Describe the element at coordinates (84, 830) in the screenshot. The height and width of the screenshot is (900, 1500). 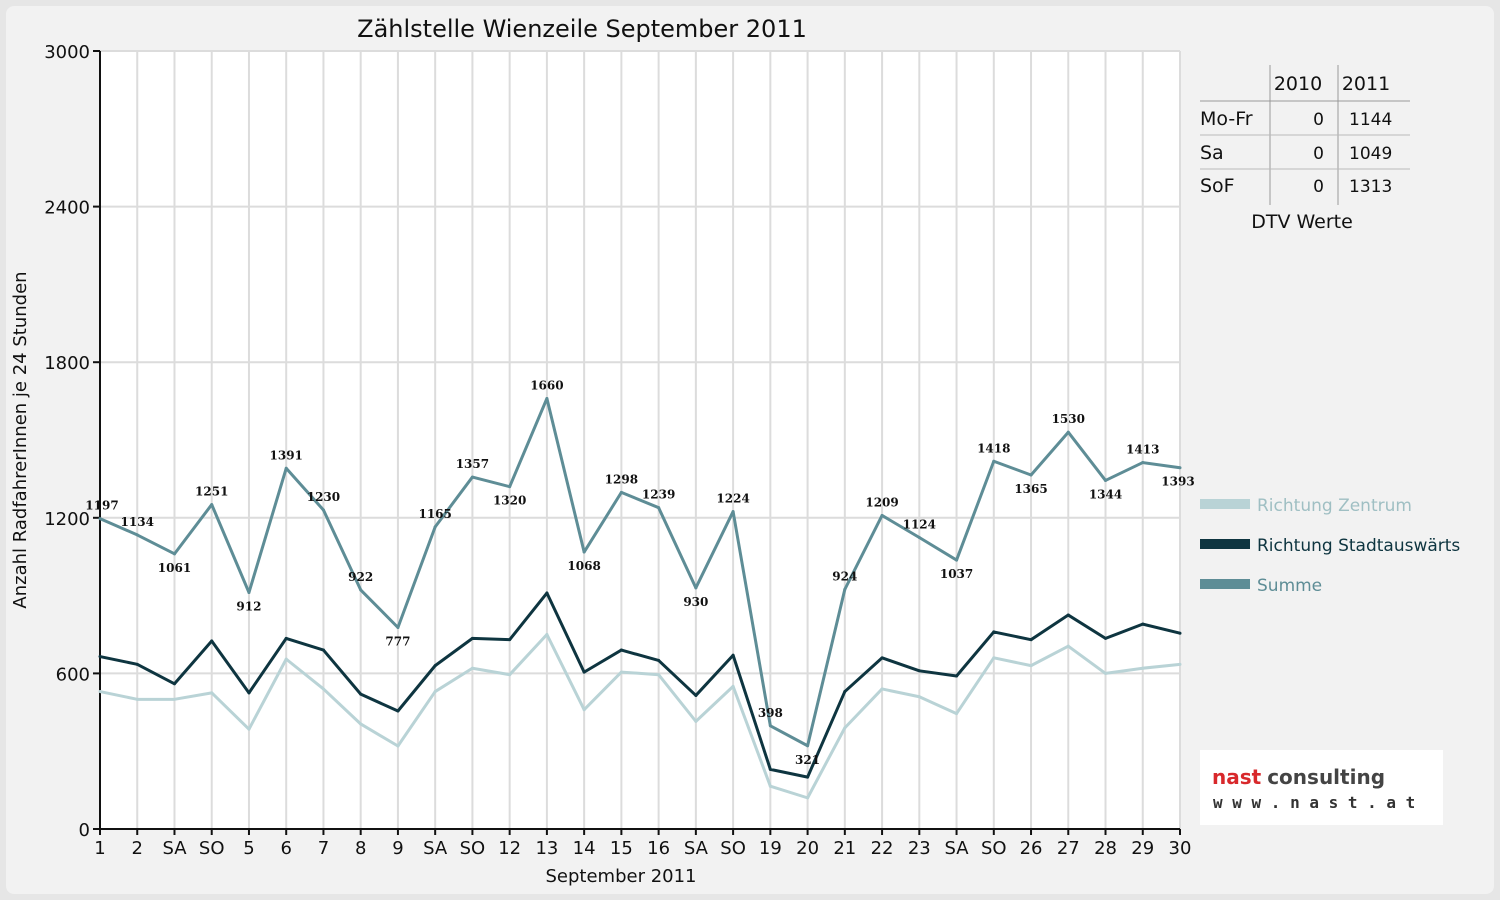
I see `y-tick-label: 0` at that location.